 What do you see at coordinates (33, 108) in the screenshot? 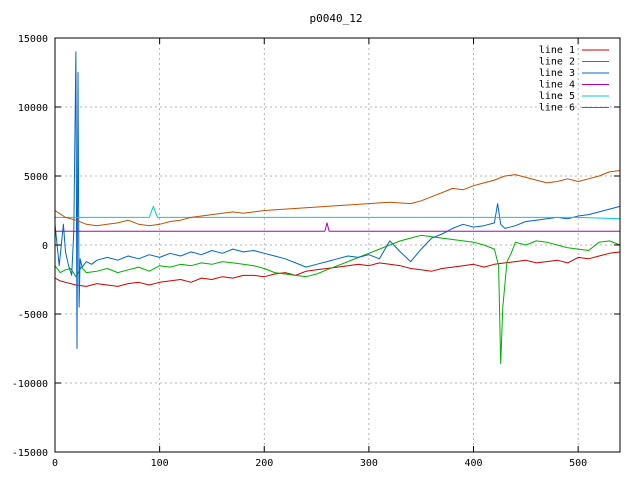
I see `y-tick-label: 10000` at bounding box center [33, 108].